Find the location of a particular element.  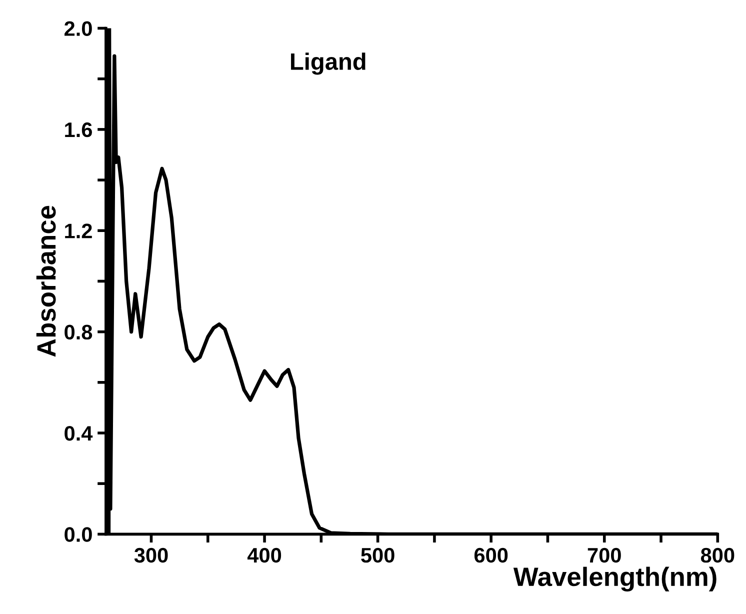

annotation: Ligand is located at coordinates (328, 63).